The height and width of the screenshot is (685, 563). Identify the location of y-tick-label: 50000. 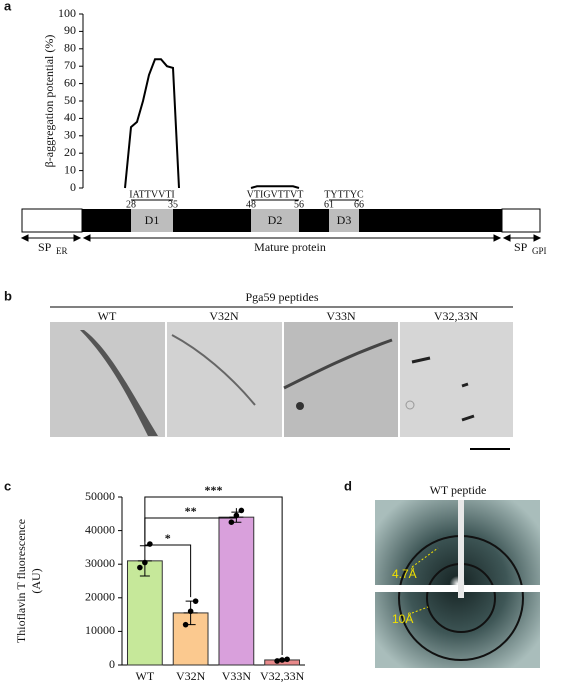
(100, 496).